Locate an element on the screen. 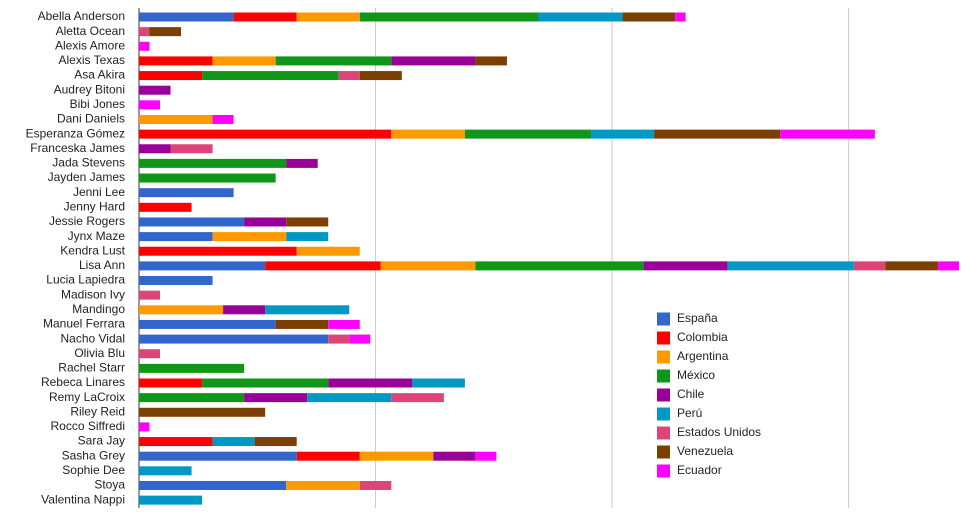  y-tick-label: Mandingo is located at coordinates (98, 309).